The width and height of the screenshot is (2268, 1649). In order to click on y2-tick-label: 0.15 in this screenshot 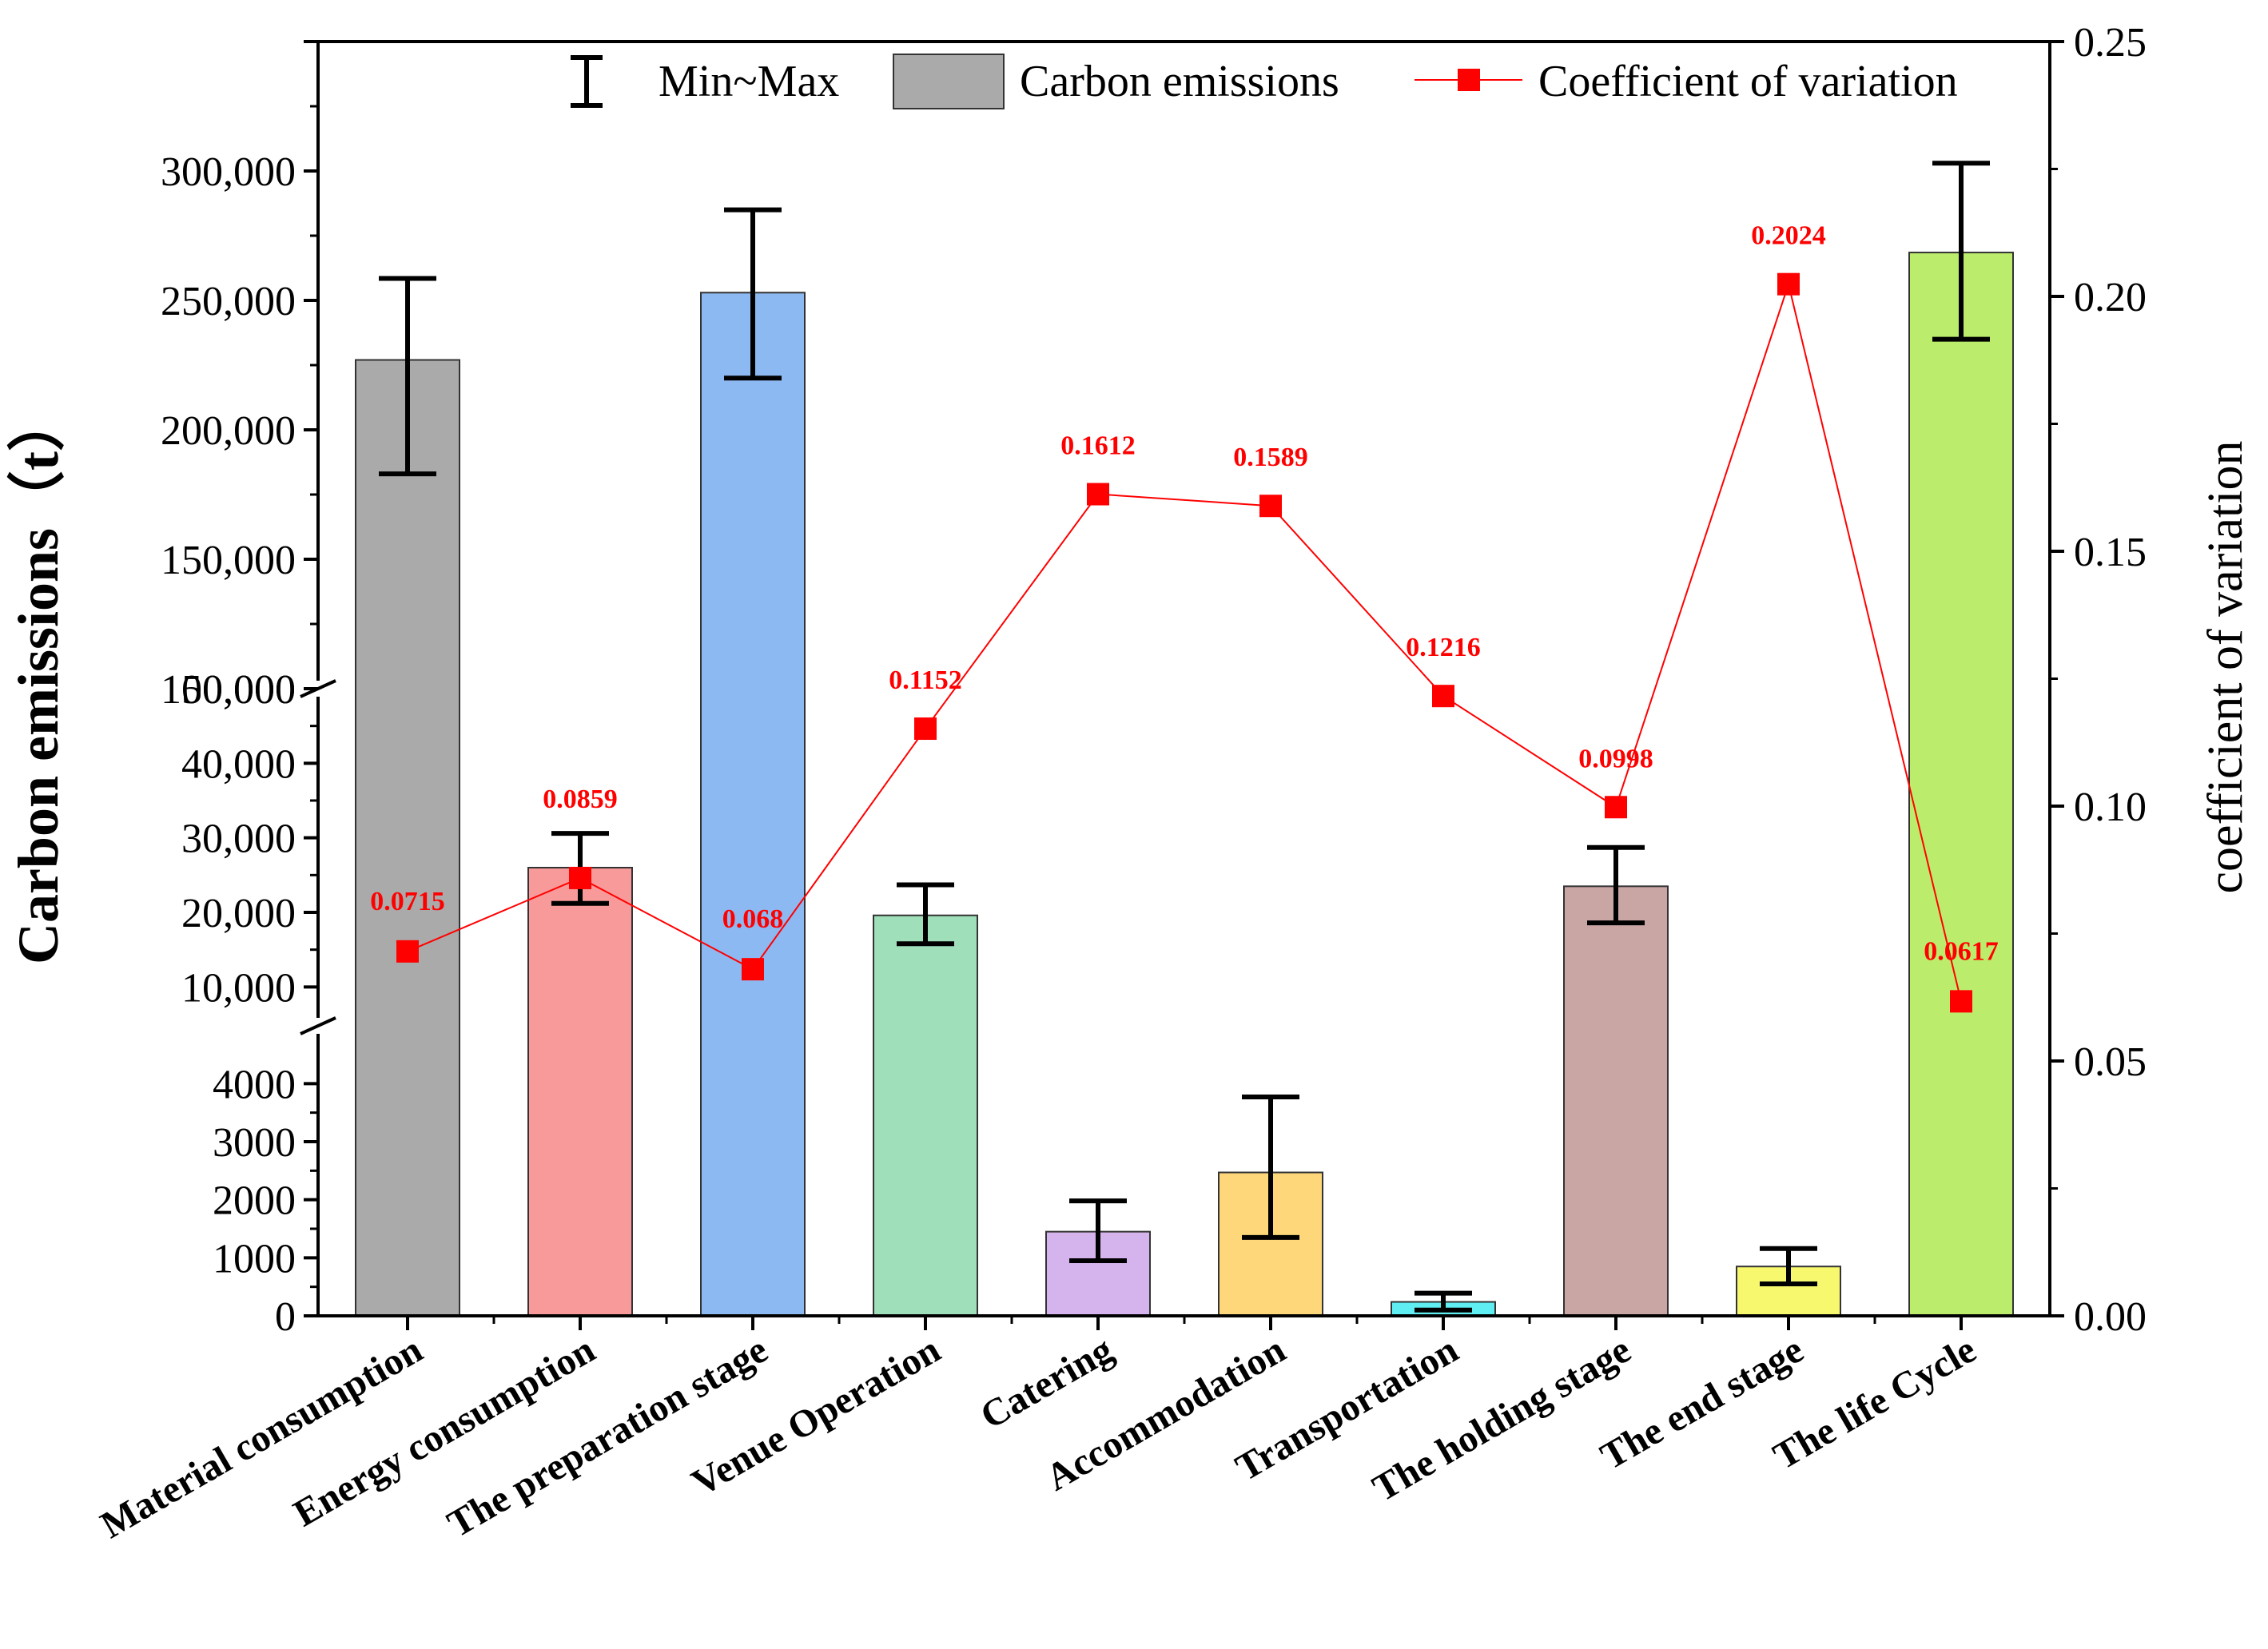, I will do `click(2110, 552)`.